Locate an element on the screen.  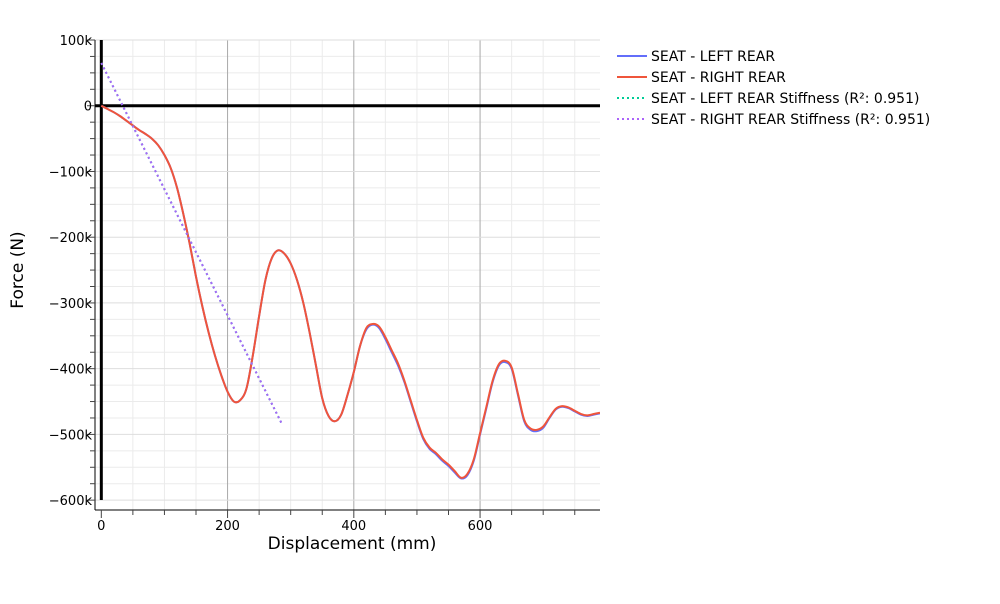
y-tick-label: −400k is located at coordinates (71, 370).